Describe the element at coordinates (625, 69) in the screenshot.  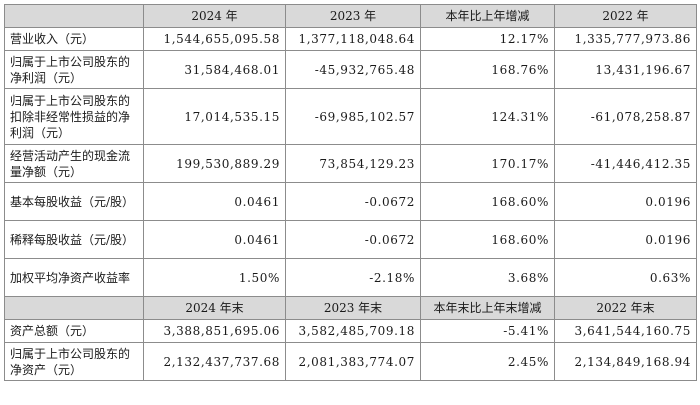
I see `value-cell: 13,431,196.67` at that location.